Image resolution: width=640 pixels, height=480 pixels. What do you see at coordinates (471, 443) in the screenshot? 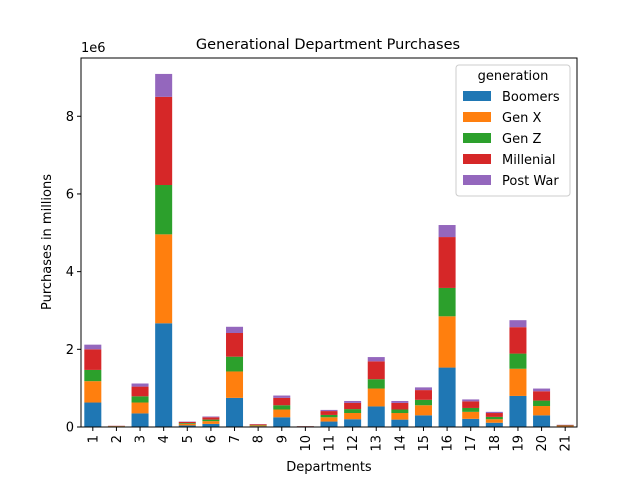
I see `x-tick-label: 17` at bounding box center [471, 443].